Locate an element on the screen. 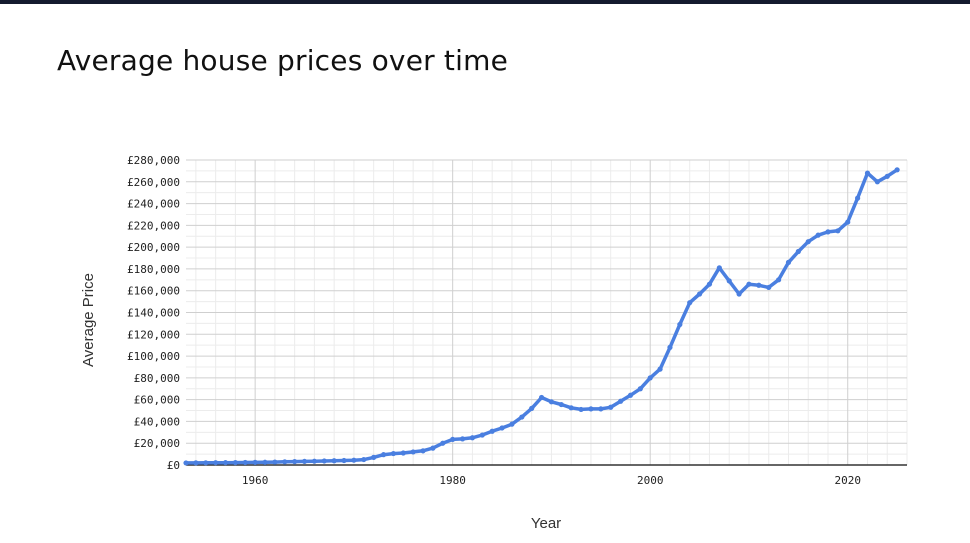  y-tick-label: £120,000 is located at coordinates (153, 334).